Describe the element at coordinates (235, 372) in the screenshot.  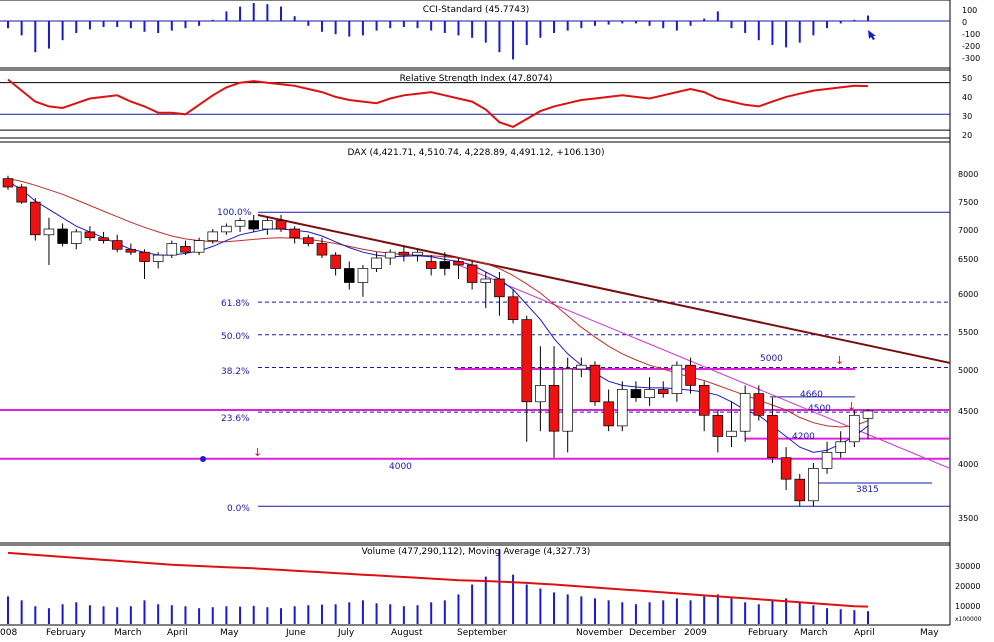
I see `fib-382-label: 38.2%` at that location.